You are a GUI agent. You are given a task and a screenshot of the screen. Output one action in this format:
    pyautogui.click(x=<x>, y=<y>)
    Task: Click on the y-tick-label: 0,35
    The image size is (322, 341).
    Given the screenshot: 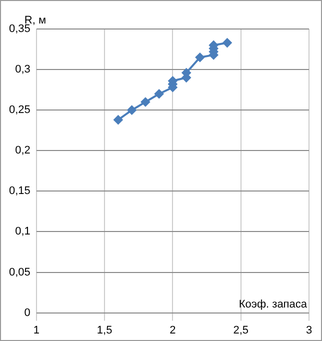 What is the action you would take?
    pyautogui.click(x=19, y=29)
    